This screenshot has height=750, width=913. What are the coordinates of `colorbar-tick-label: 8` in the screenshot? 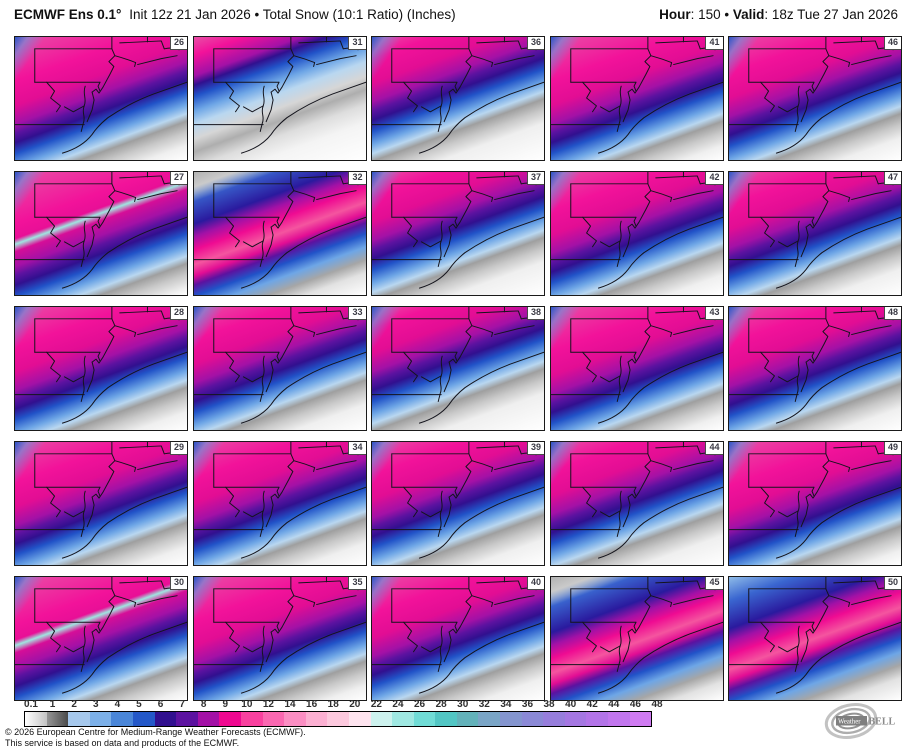 It's located at (203, 704).